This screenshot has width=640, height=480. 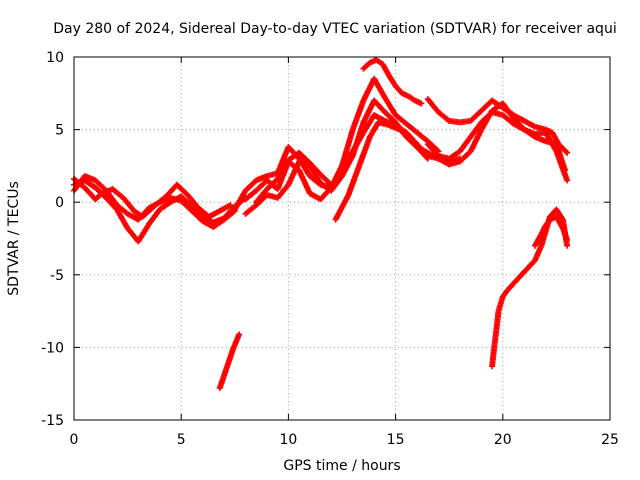 What do you see at coordinates (52, 348) in the screenshot?
I see `y-tick-label: -10` at bounding box center [52, 348].